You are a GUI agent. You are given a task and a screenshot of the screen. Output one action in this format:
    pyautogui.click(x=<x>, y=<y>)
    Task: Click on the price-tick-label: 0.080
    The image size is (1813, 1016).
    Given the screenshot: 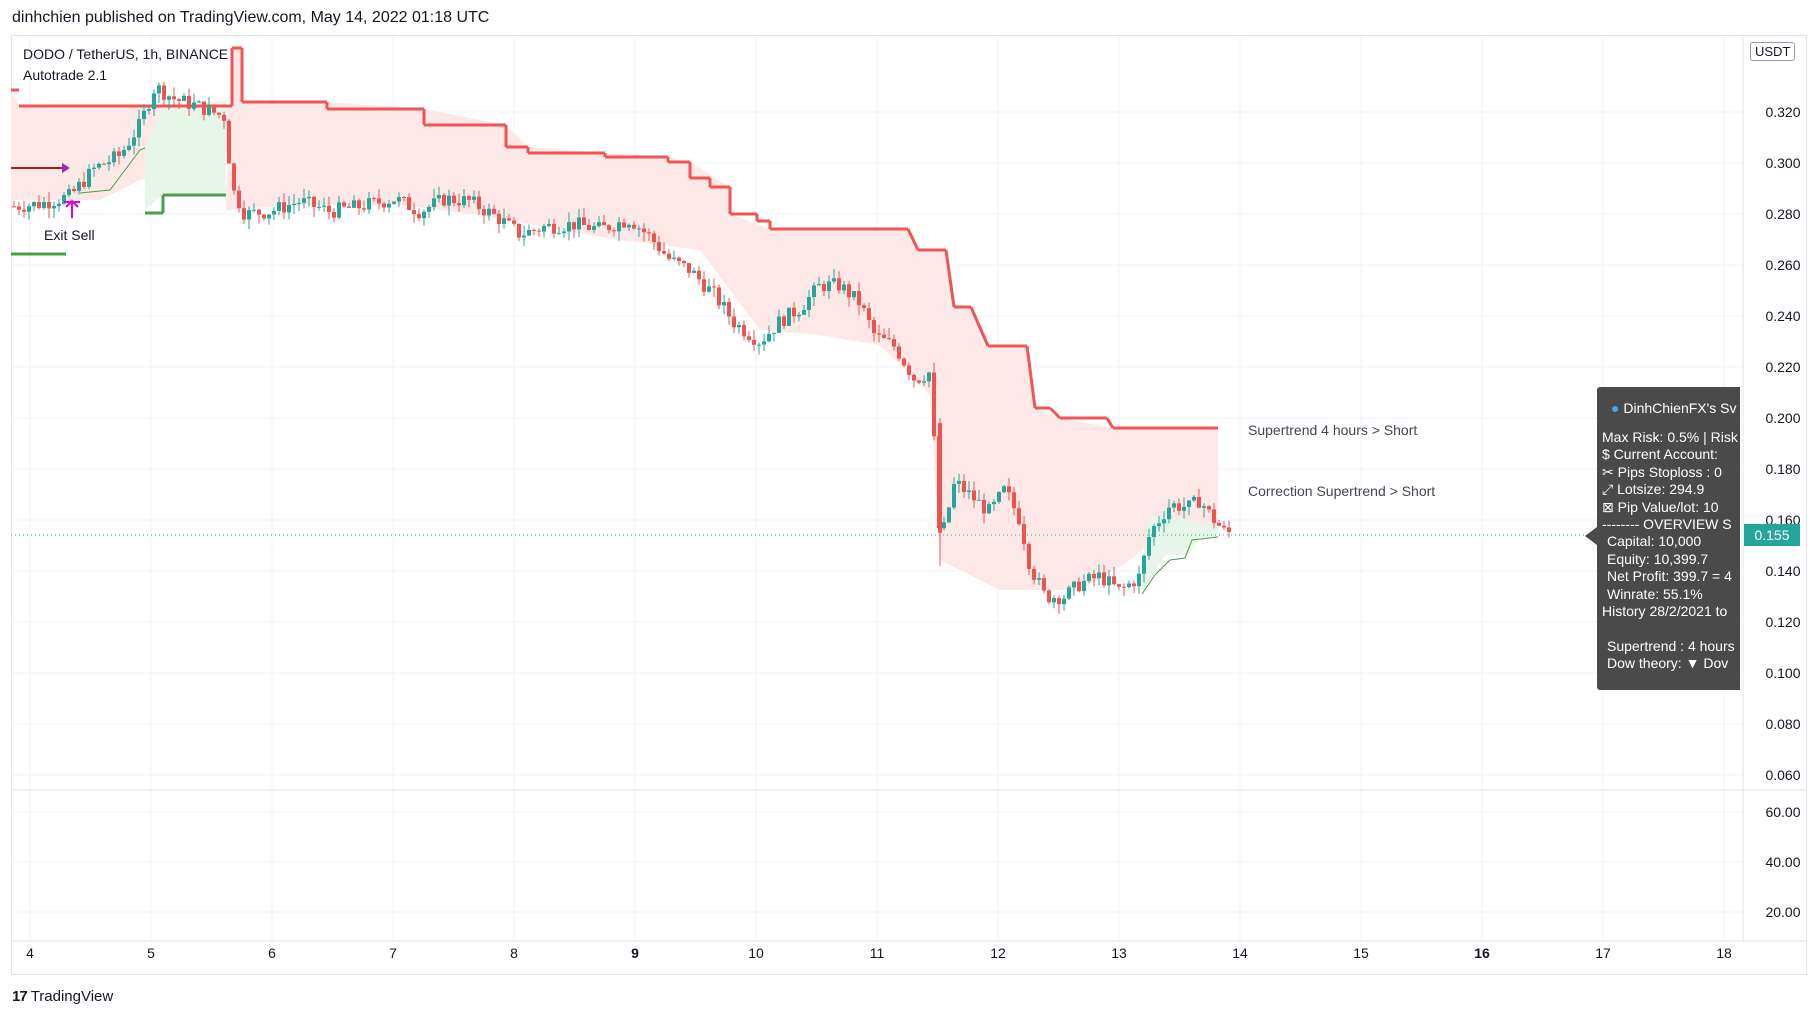 What is the action you would take?
    pyautogui.click(x=1782, y=724)
    